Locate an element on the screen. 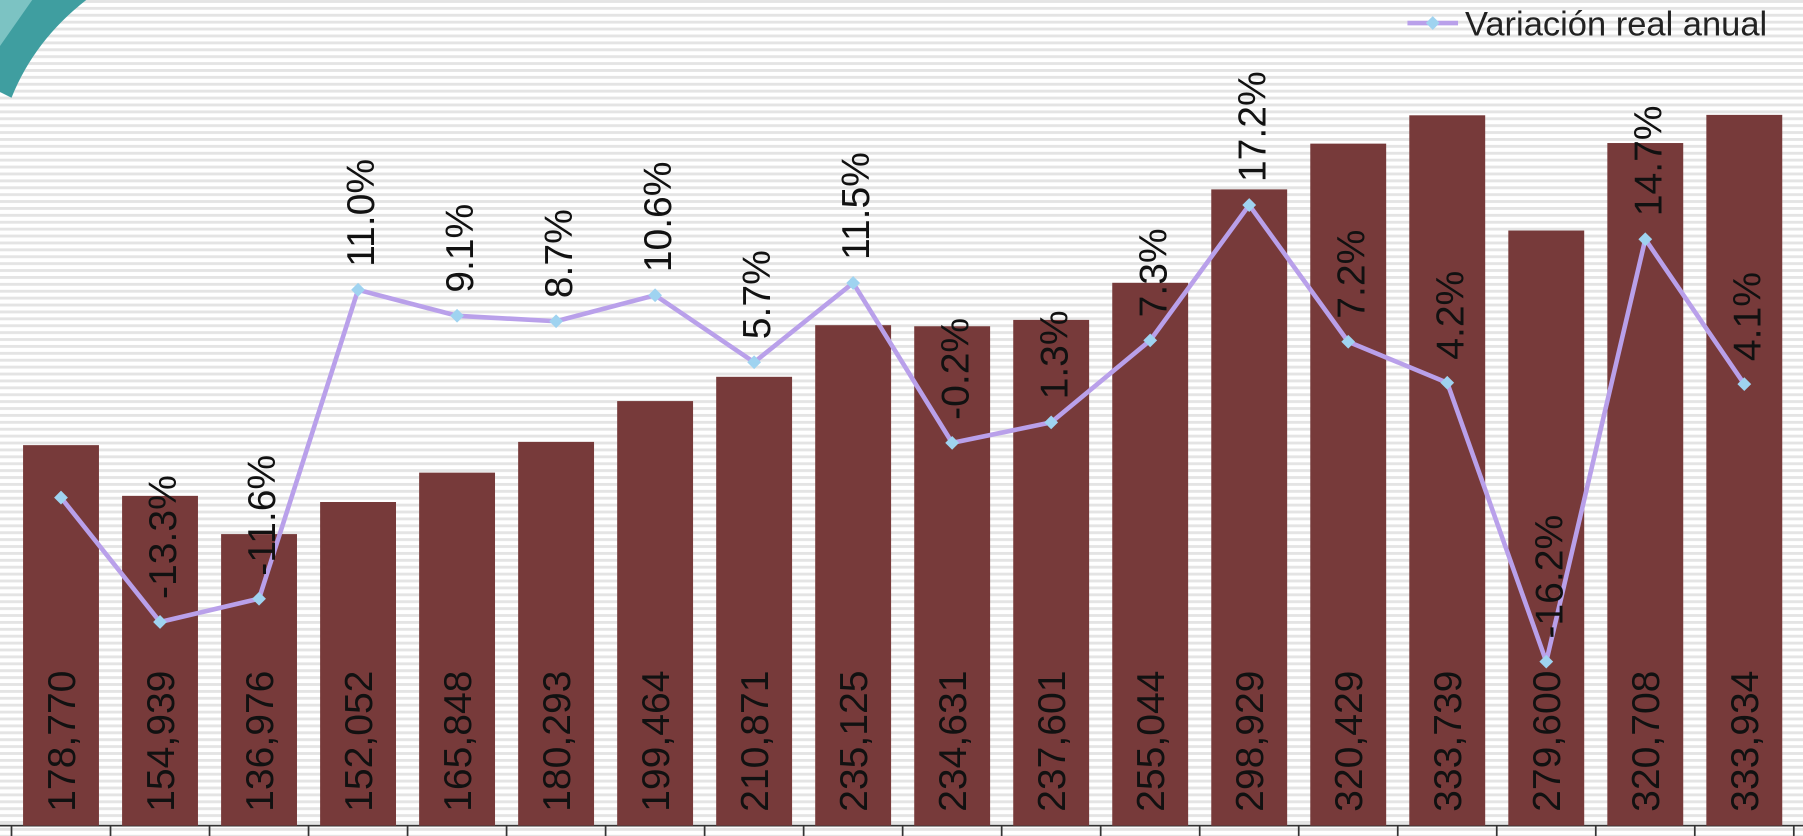  bar-label: 234,631 is located at coordinates (953, 741).